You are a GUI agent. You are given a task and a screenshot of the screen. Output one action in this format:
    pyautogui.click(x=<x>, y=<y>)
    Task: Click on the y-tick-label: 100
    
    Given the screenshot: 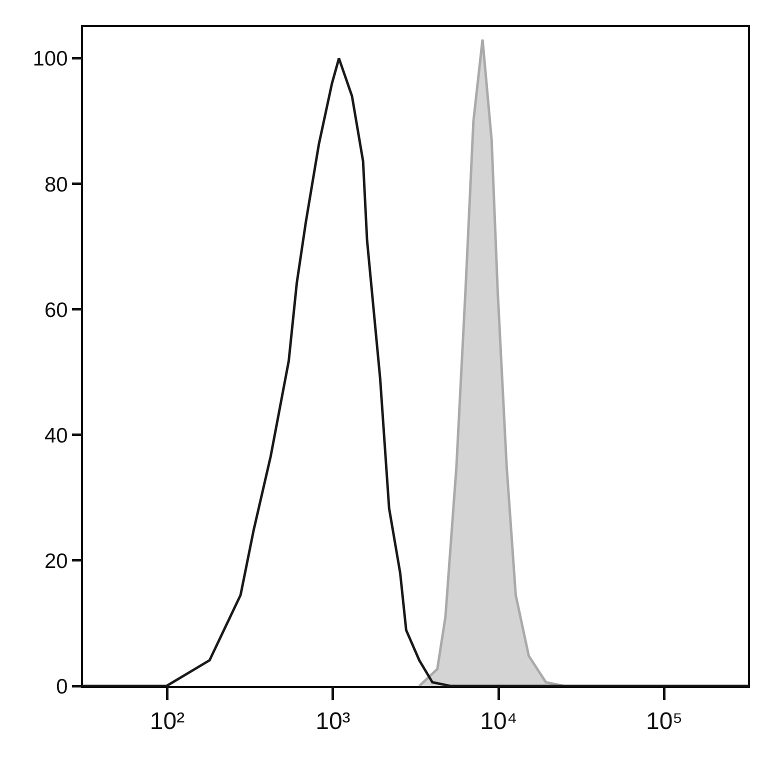 What is the action you would take?
    pyautogui.click(x=50, y=59)
    